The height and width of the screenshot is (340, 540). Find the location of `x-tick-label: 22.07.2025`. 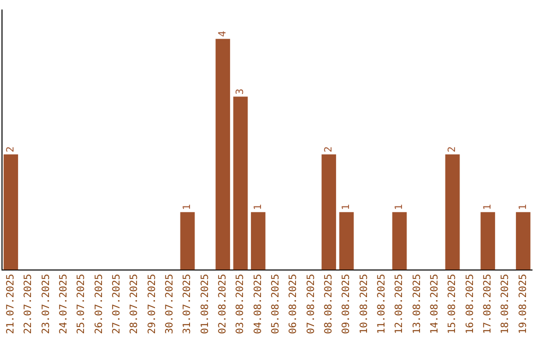

x-tick-label: 22.07.2025 is located at coordinates (28, 304).